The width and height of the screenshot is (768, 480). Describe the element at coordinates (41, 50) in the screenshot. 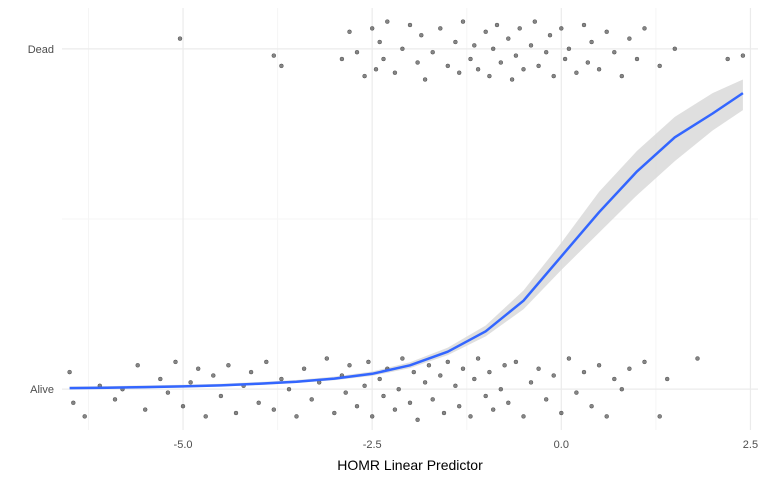

I see `y-tick-label-dead: Dead` at that location.